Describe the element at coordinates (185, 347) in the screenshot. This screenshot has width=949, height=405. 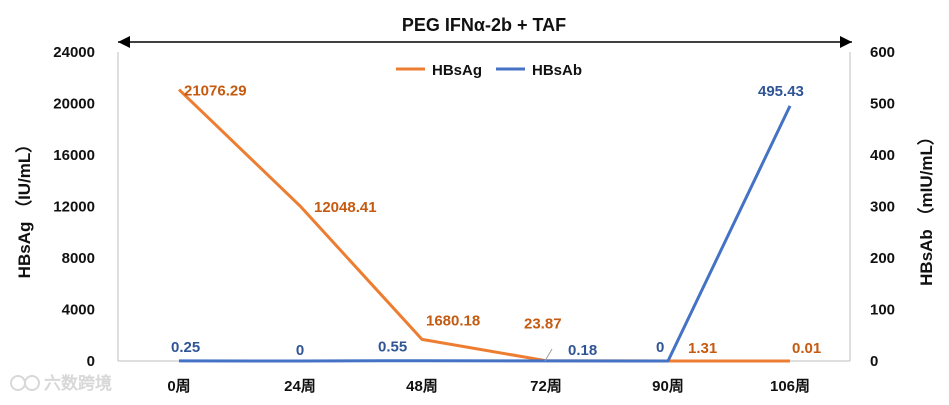
I see `data-label-hbsab-0: 0.25` at that location.